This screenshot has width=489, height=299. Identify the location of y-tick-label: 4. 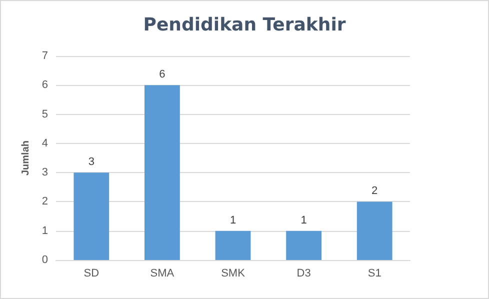
(45, 143).